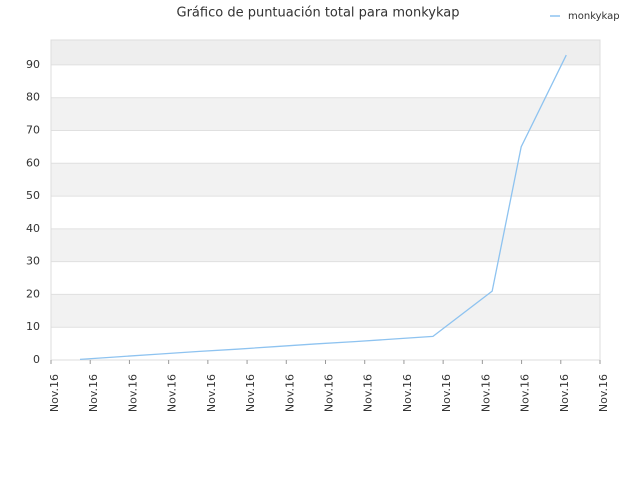  I want to click on y-tick-label: 40, so click(33, 228).